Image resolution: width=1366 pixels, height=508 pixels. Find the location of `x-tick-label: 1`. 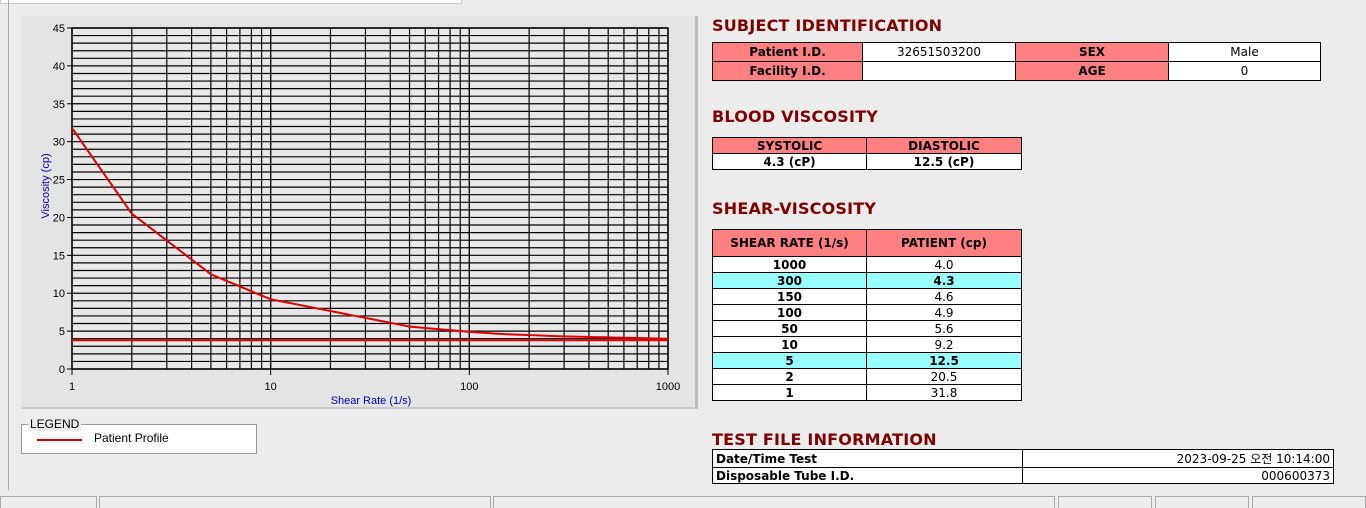

x-tick-label: 1 is located at coordinates (72, 387).